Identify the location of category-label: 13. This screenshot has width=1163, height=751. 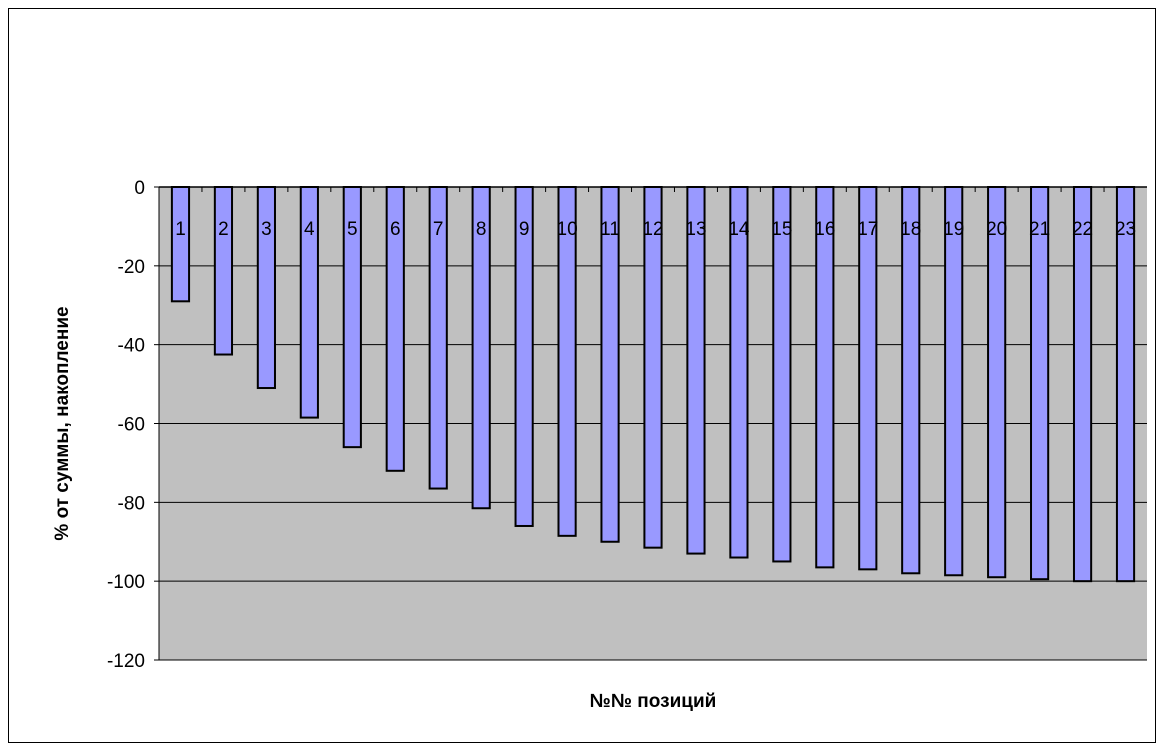
(695, 229).